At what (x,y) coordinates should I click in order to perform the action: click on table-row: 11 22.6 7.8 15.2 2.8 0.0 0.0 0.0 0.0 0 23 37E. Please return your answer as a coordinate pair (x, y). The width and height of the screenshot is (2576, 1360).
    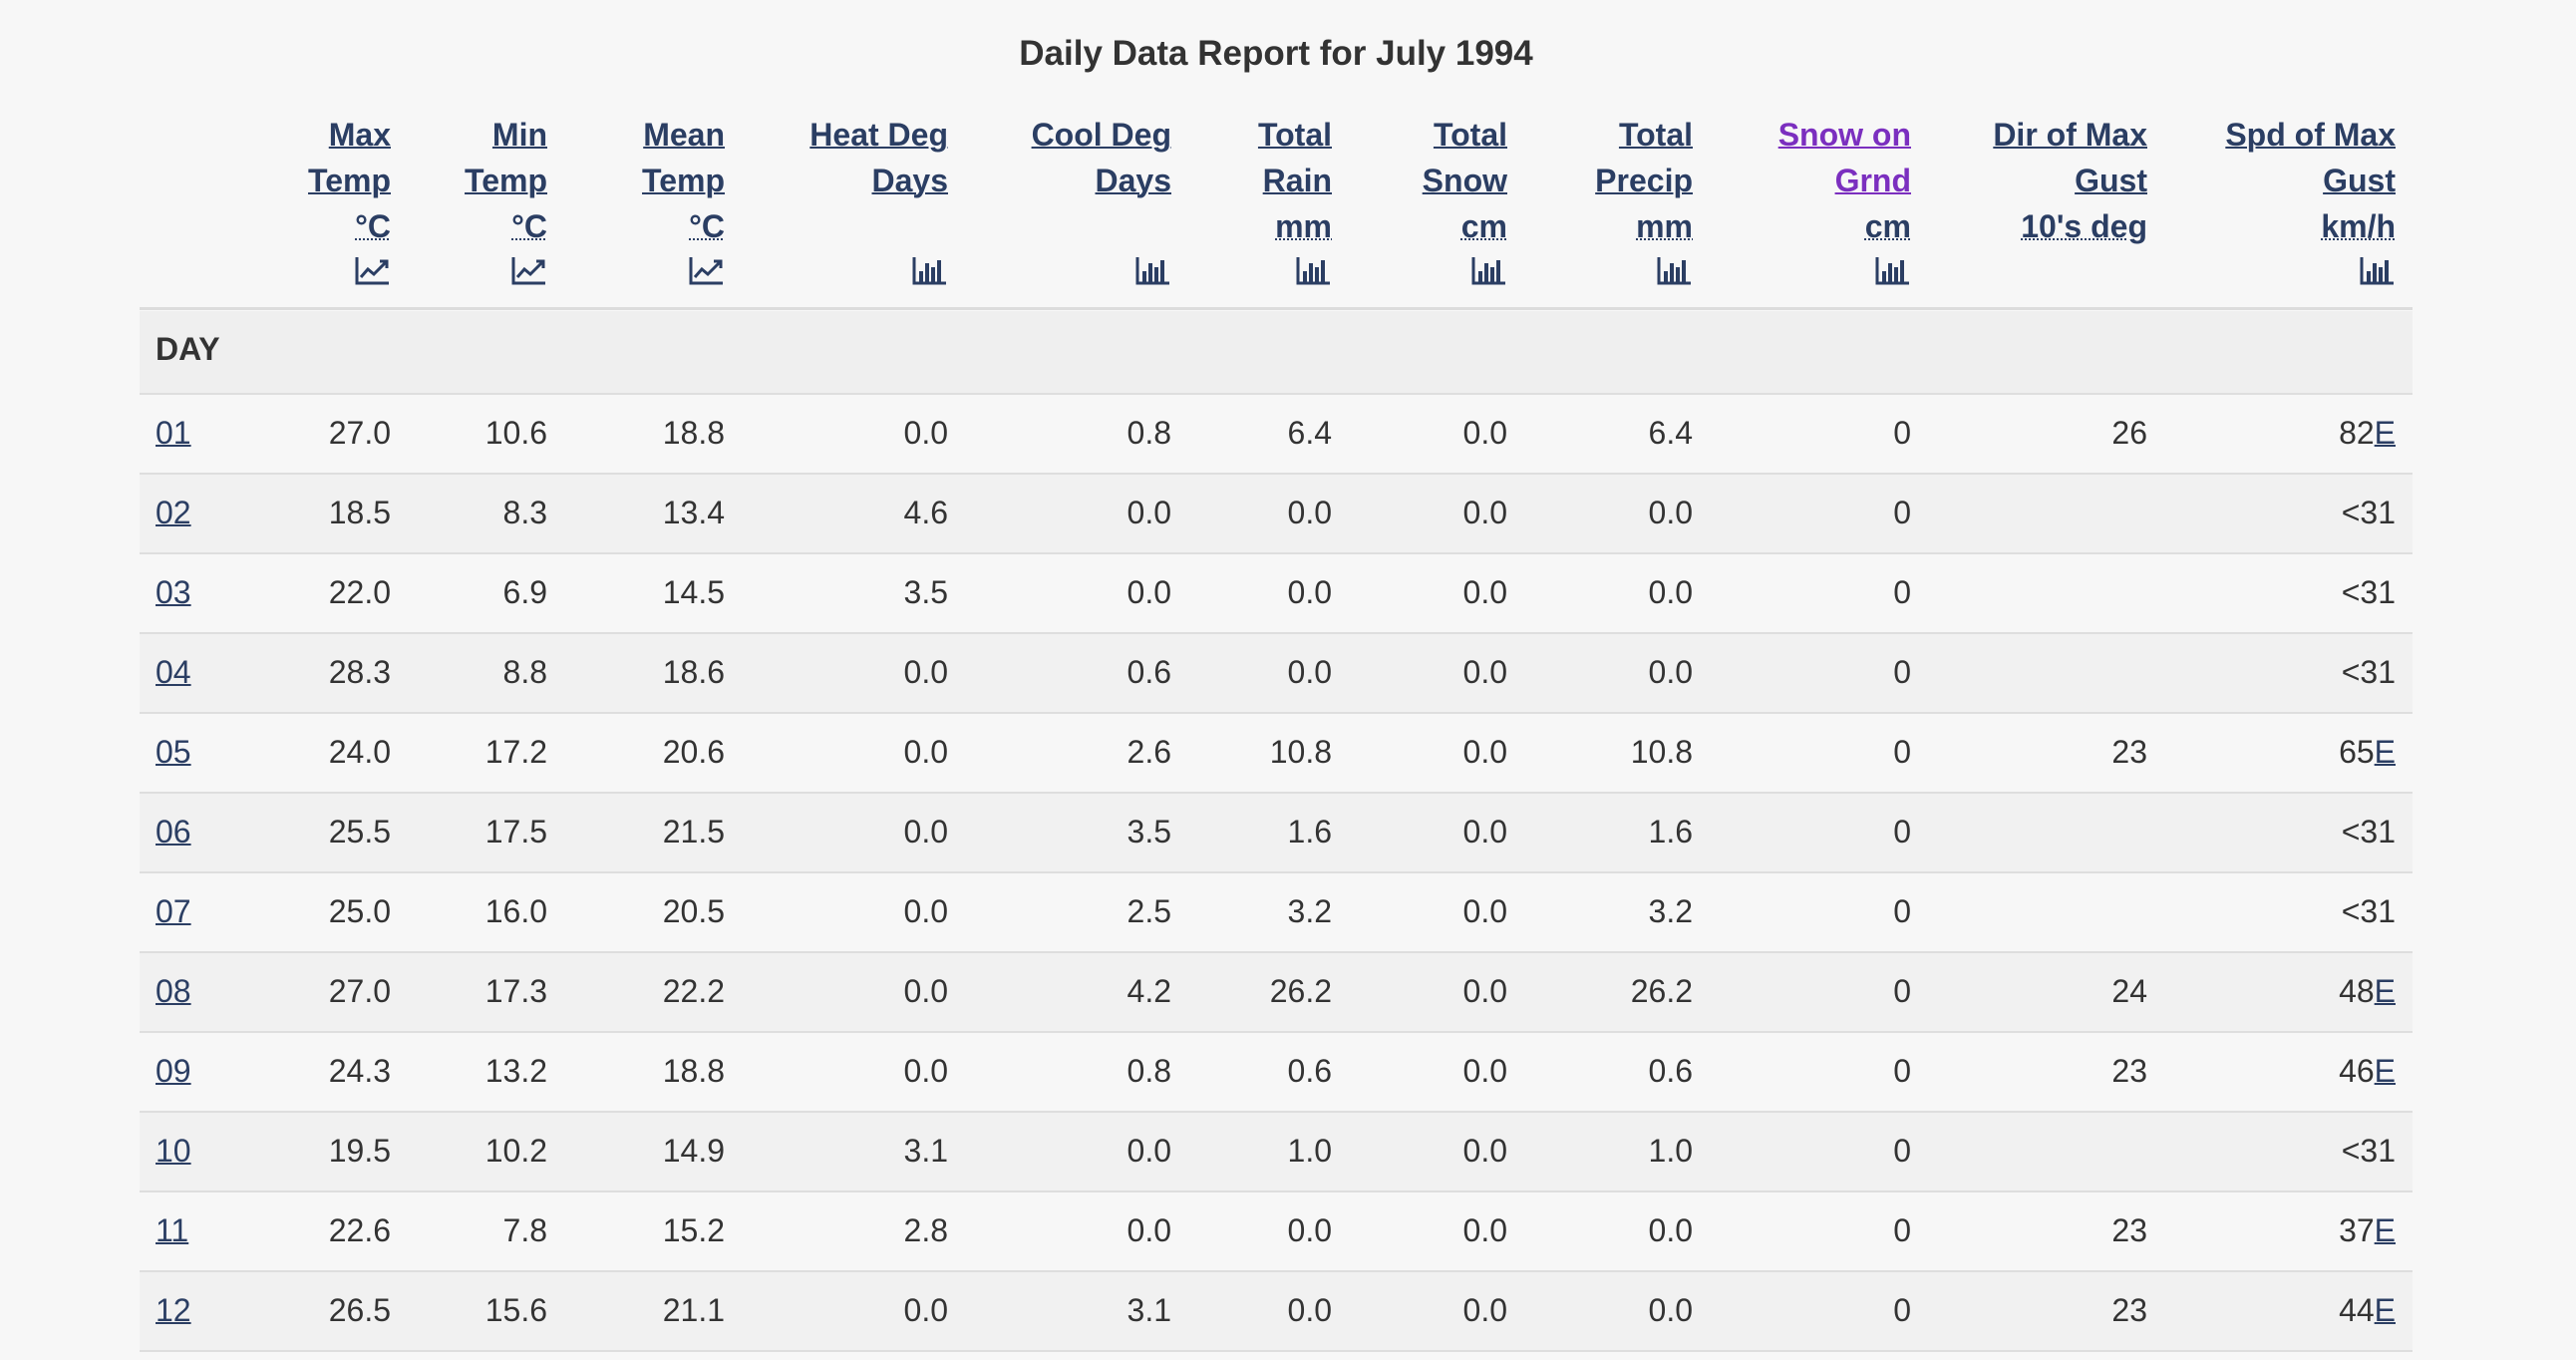
    Looking at the image, I should click on (1276, 1232).